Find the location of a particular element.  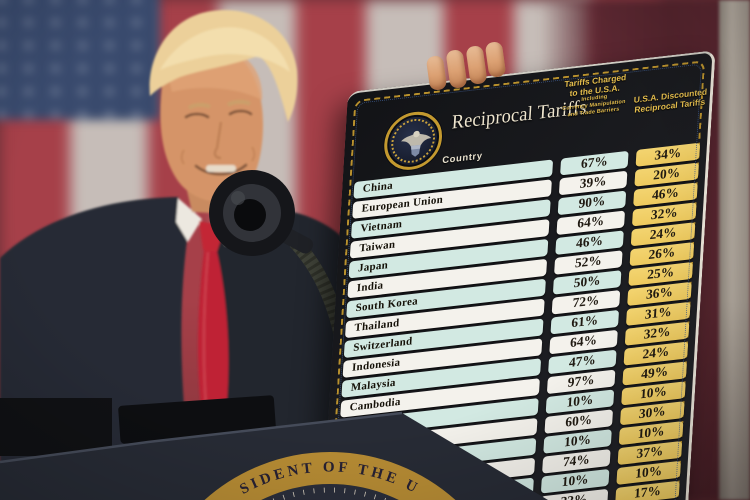

background-pillar is located at coordinates (734, 250).